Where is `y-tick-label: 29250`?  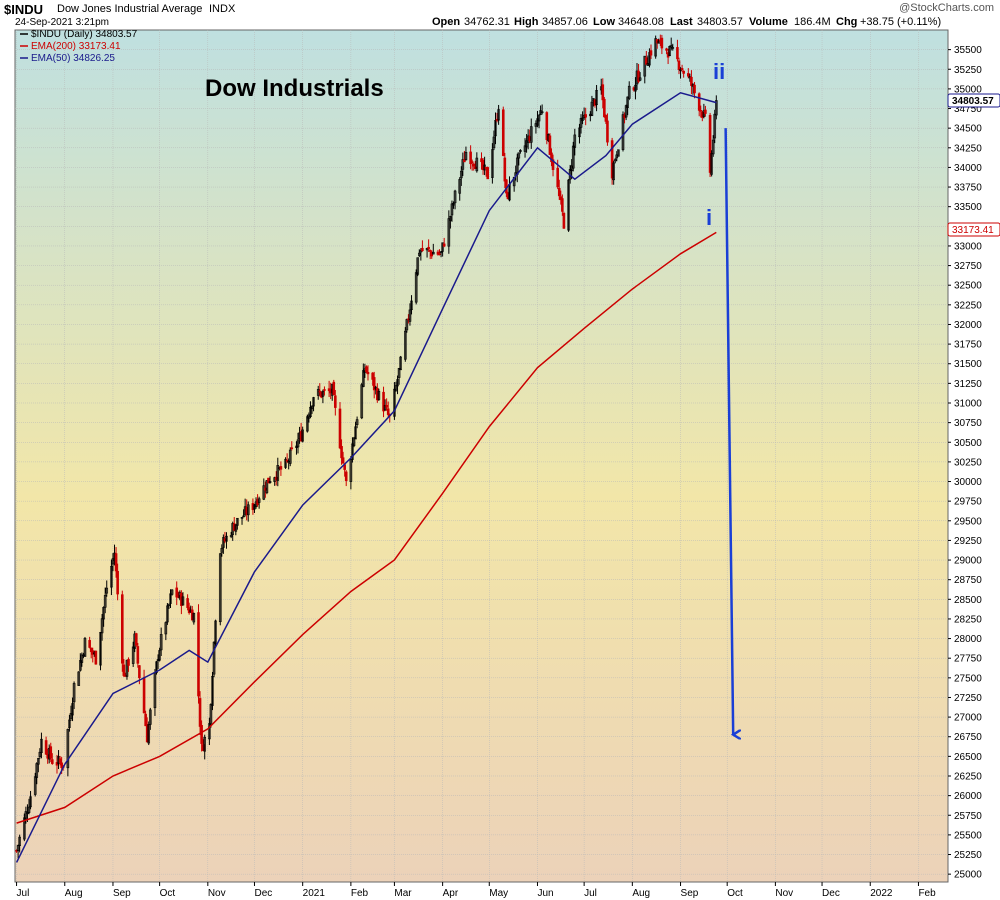 y-tick-label: 29250 is located at coordinates (968, 541).